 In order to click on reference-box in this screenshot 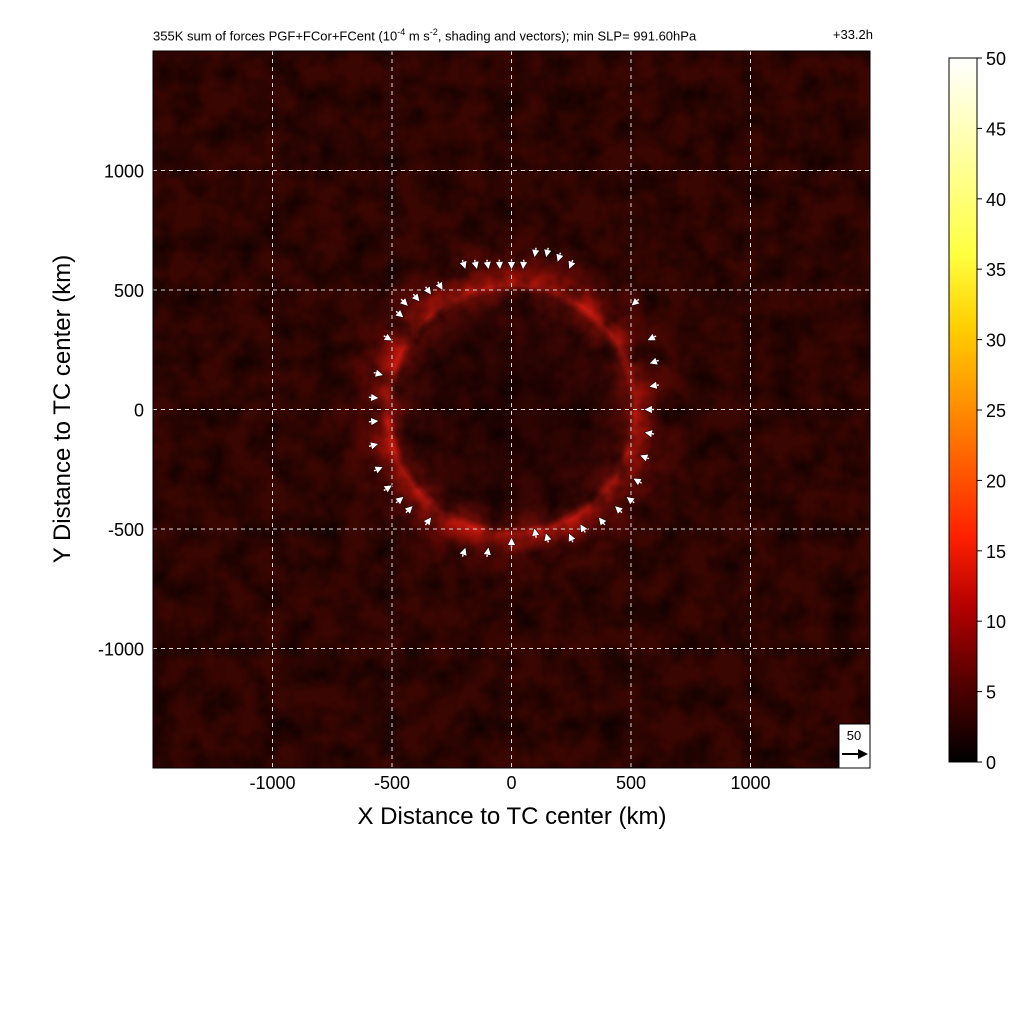, I will do `click(854, 746)`.